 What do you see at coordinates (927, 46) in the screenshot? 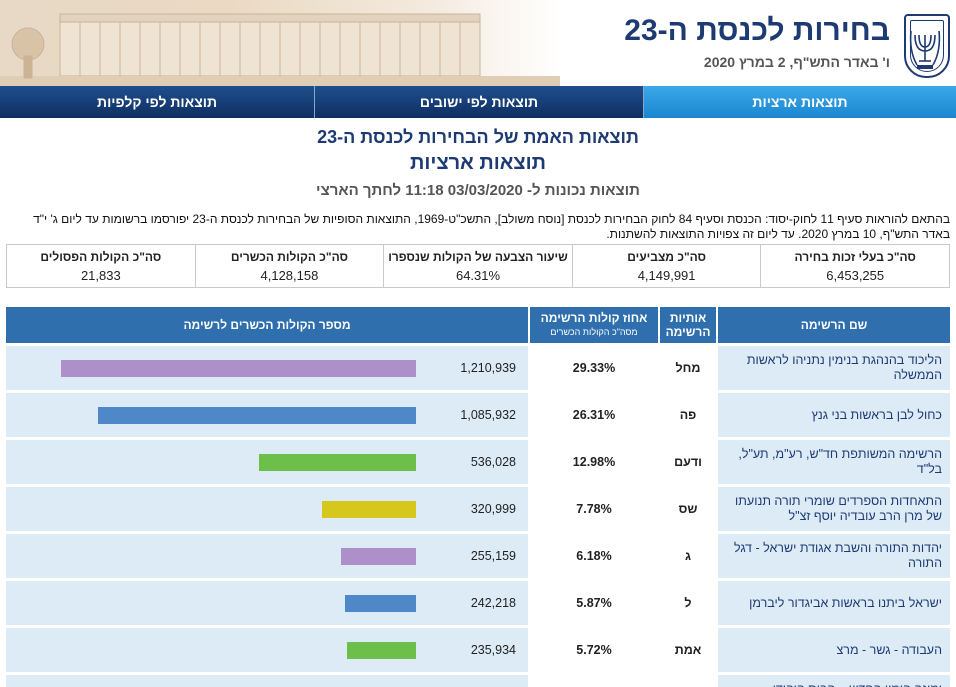
I see `state-emblem-icon` at bounding box center [927, 46].